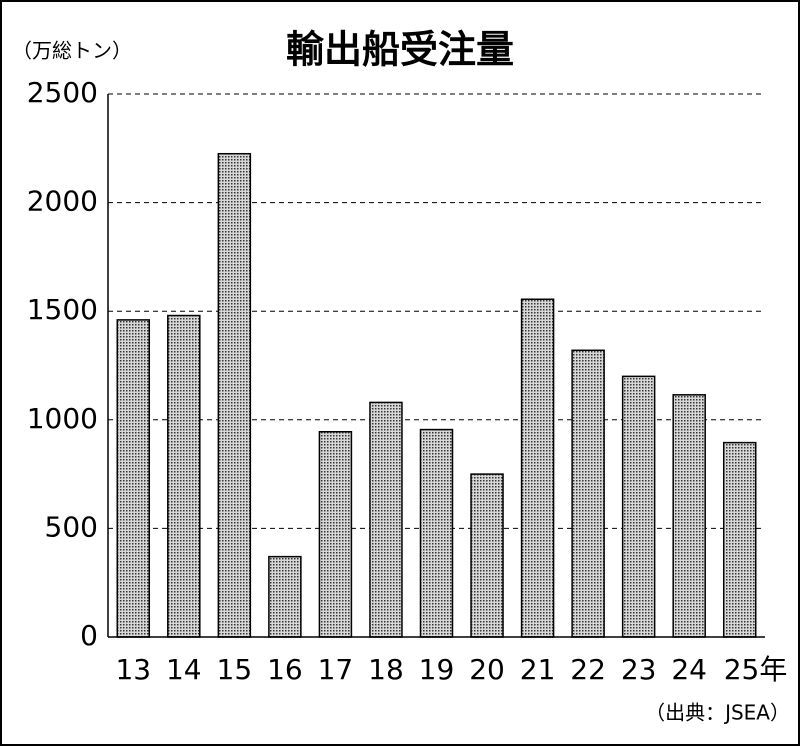 The height and width of the screenshot is (746, 800). What do you see at coordinates (487, 669) in the screenshot?
I see `x-tick-label: 20` at bounding box center [487, 669].